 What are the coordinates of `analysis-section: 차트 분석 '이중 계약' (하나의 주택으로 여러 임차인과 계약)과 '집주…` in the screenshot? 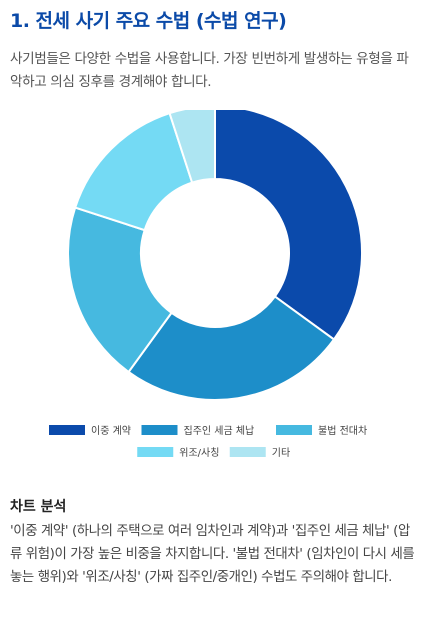 It's located at (215, 542).